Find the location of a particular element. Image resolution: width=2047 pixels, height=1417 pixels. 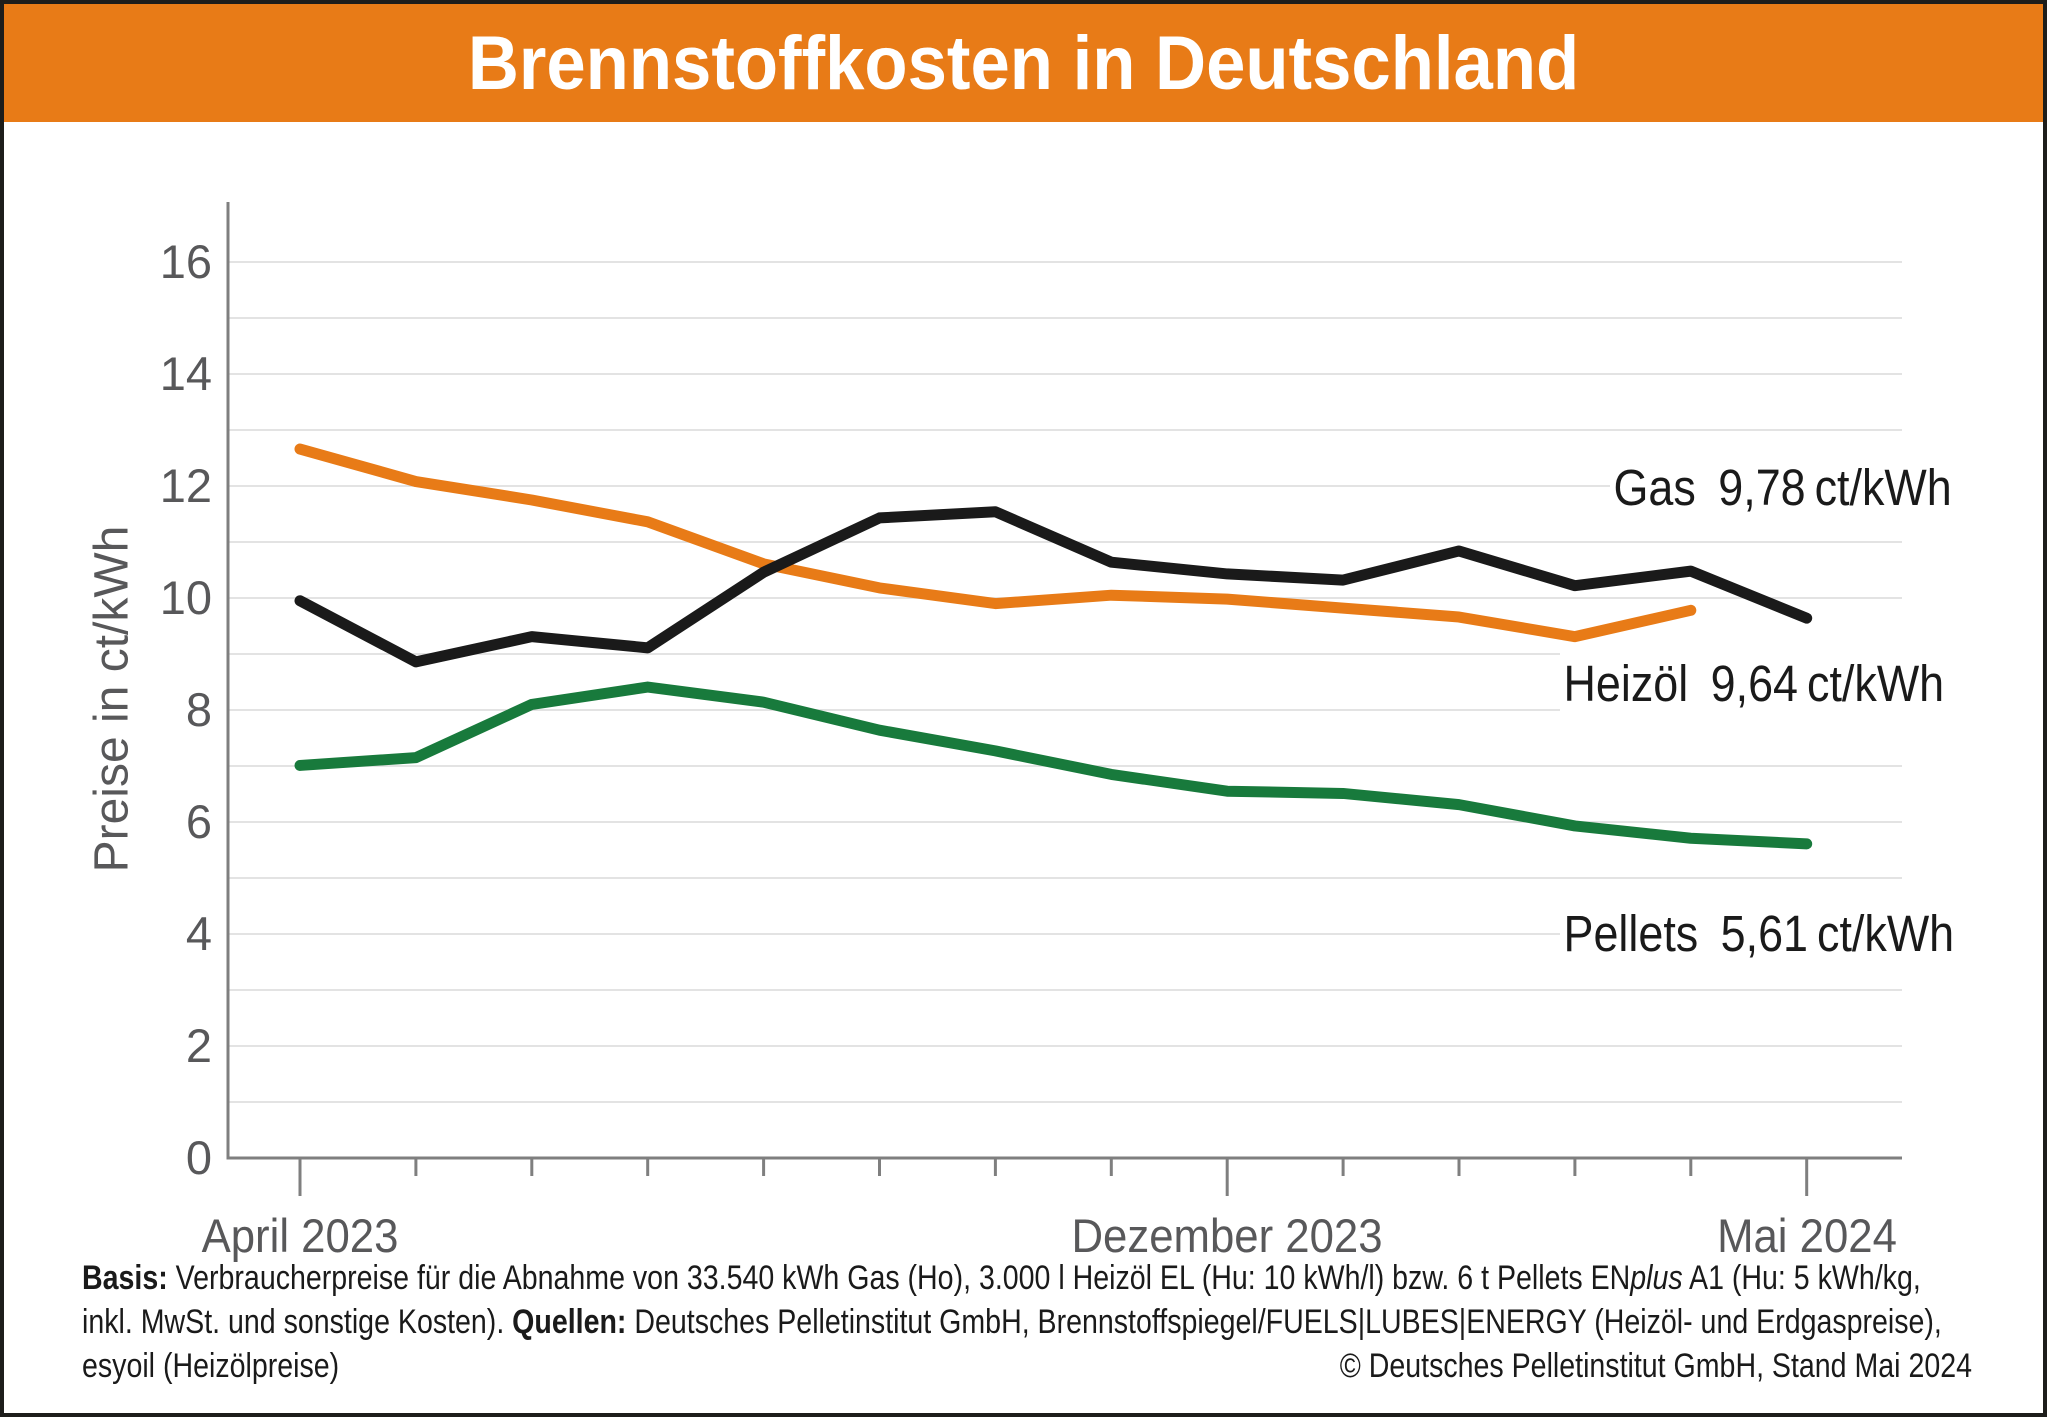

series-line-gas is located at coordinates (995, 543).